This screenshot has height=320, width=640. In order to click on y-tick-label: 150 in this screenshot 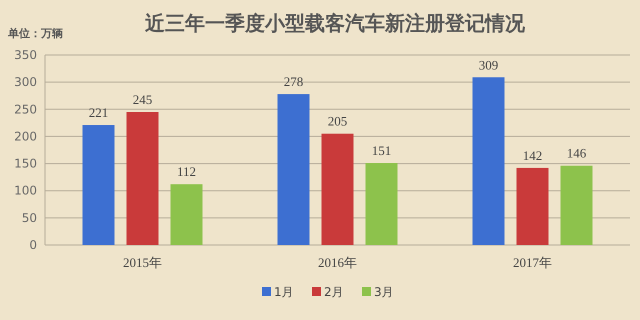, I will do `click(25, 163)`.